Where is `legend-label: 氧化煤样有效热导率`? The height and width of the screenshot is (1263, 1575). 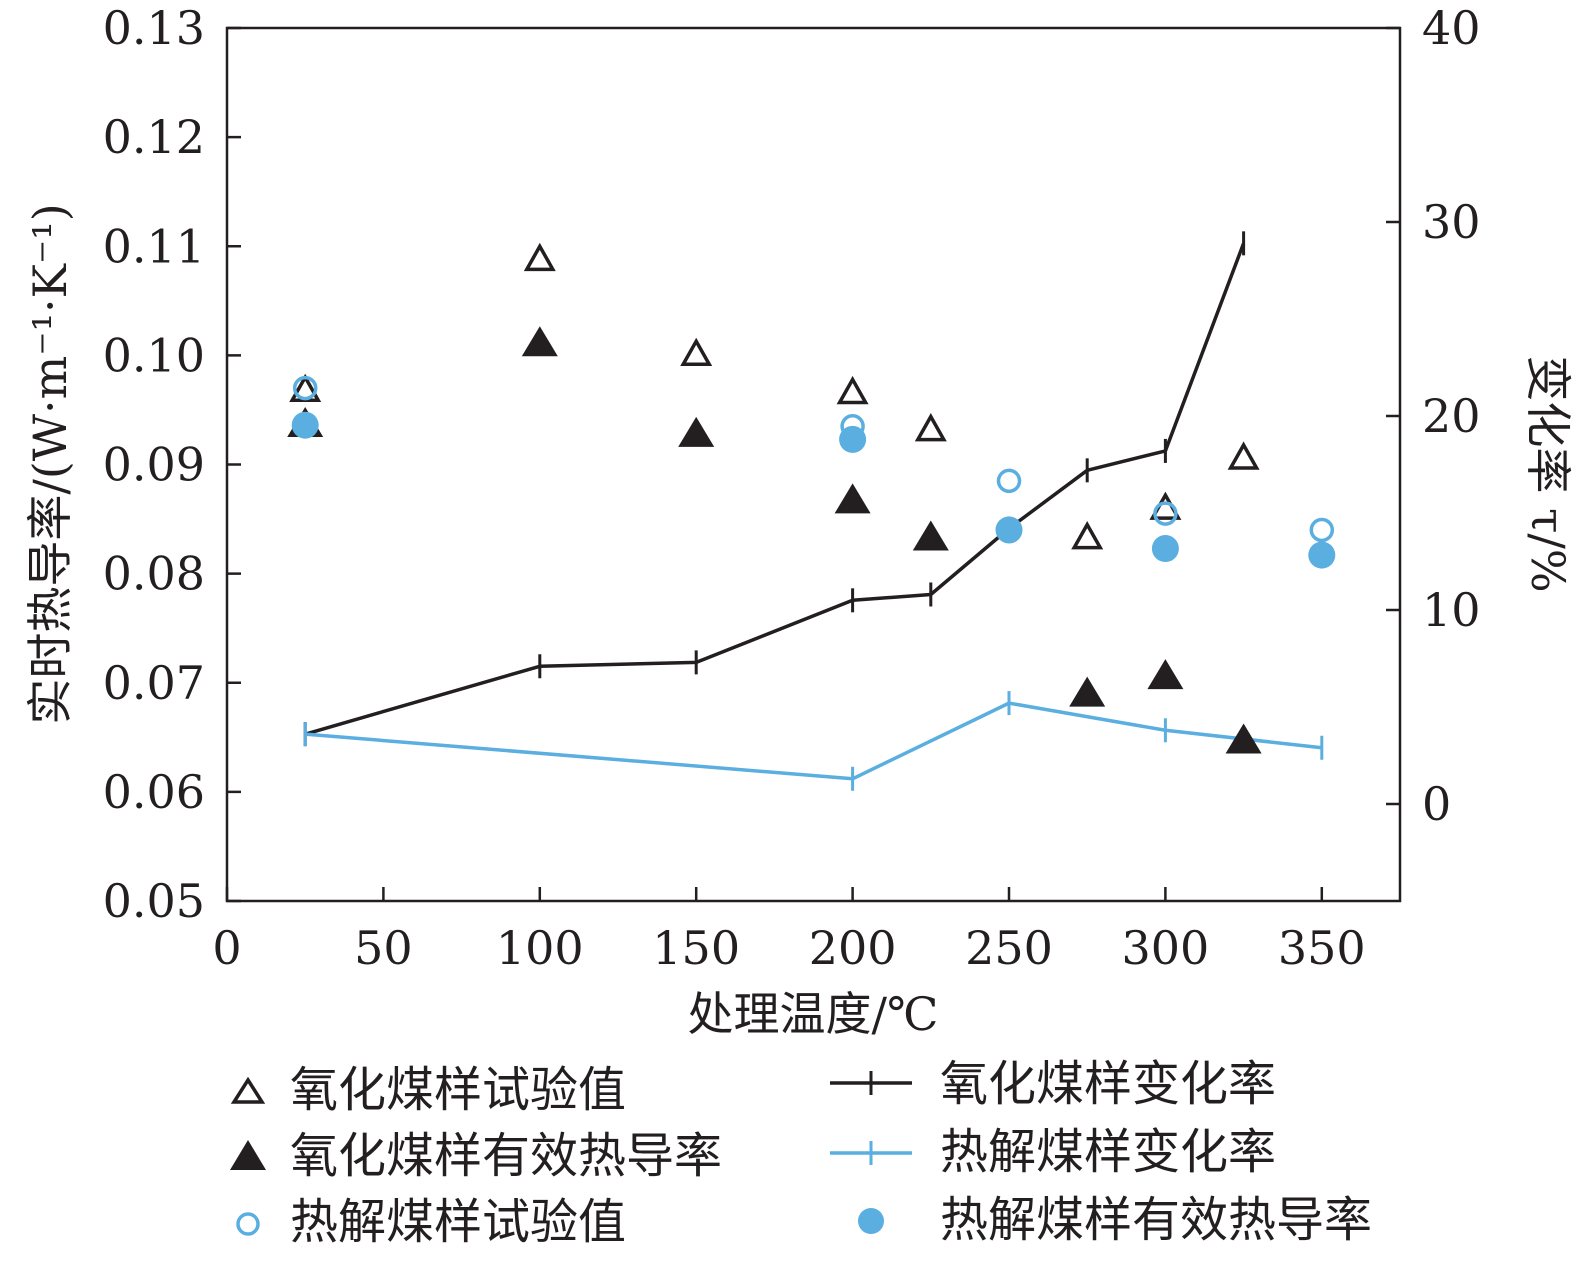
legend-label: 氧化煤样有效热导率 is located at coordinates (506, 1156).